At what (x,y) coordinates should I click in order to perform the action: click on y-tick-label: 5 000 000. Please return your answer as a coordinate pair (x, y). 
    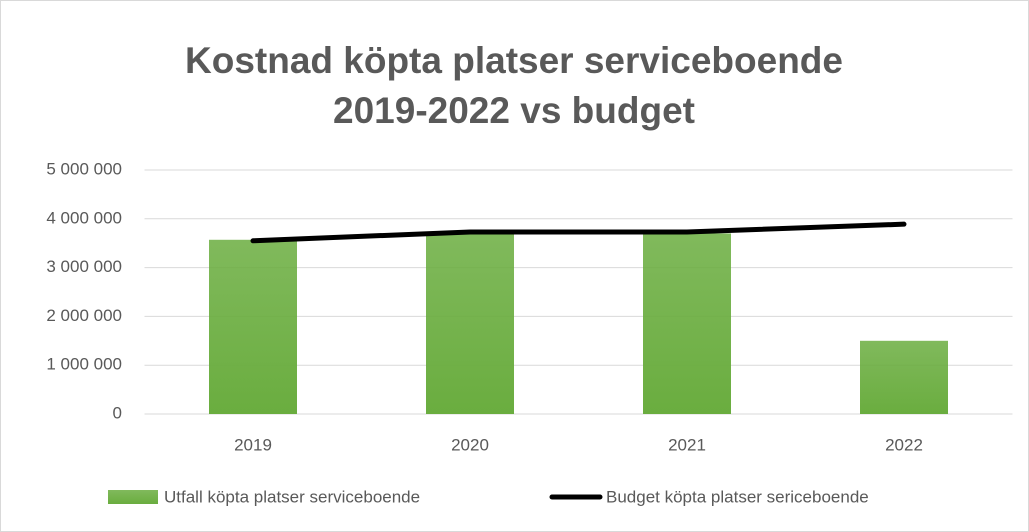
    Looking at the image, I should click on (84, 168).